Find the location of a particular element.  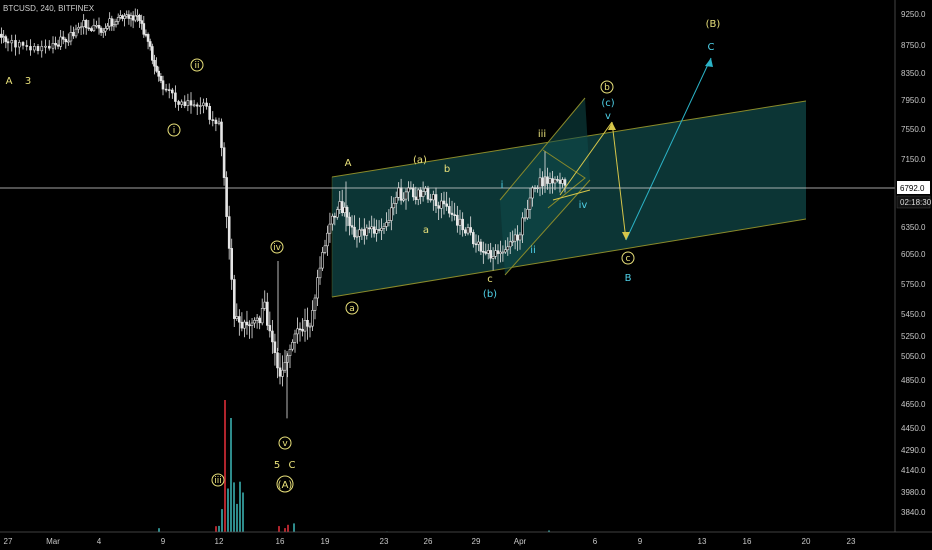

price-tick-label: 4290.0 is located at coordinates (913, 450).